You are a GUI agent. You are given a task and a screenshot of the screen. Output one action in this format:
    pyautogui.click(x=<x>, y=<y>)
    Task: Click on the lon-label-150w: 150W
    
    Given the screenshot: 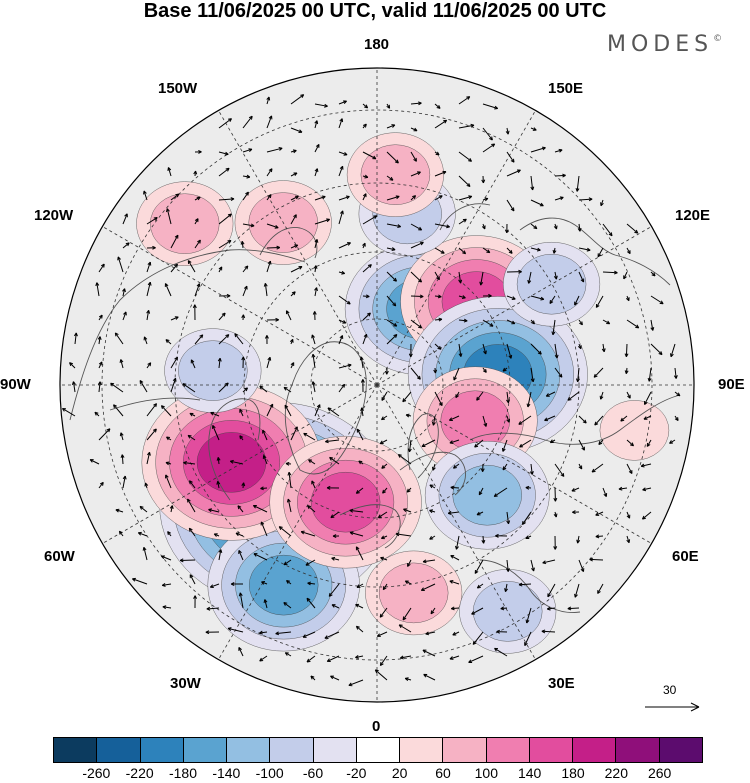 What is the action you would take?
    pyautogui.click(x=178, y=88)
    